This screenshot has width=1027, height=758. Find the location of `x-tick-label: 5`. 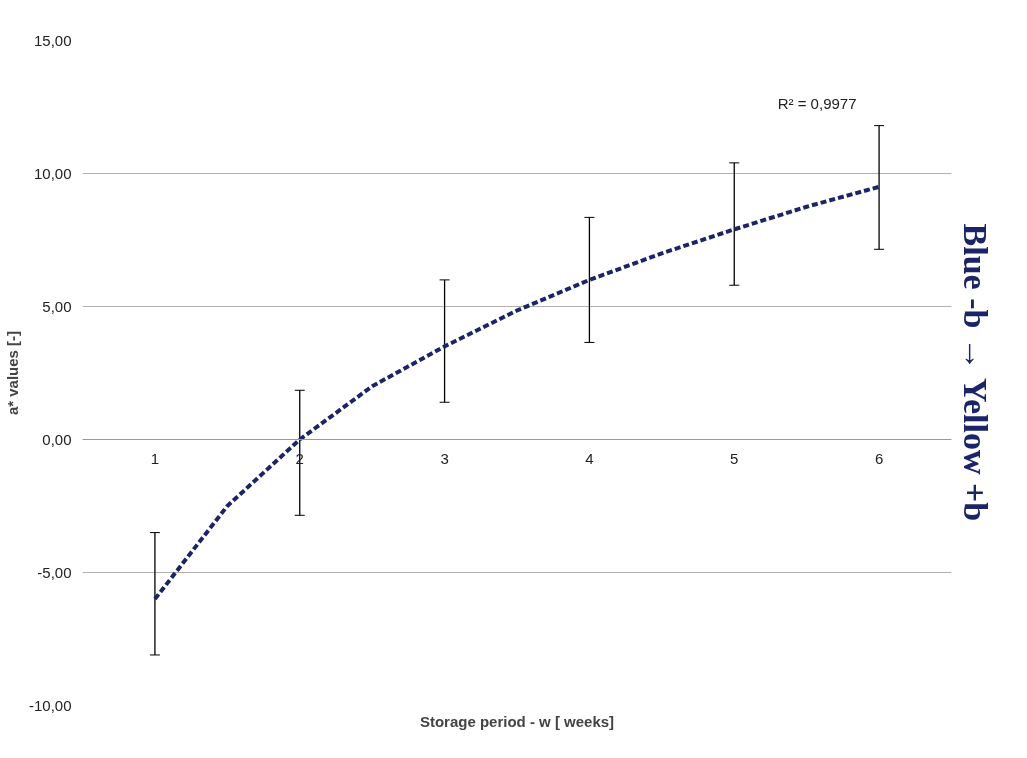

x-tick-label: 5 is located at coordinates (734, 458).